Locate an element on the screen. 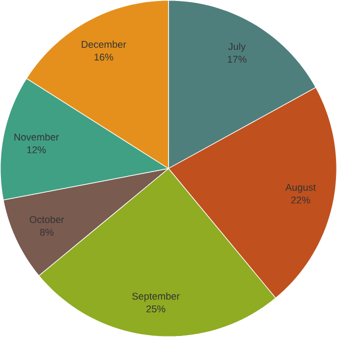 The width and height of the screenshot is (337, 337). slice-label: July is located at coordinates (237, 47).